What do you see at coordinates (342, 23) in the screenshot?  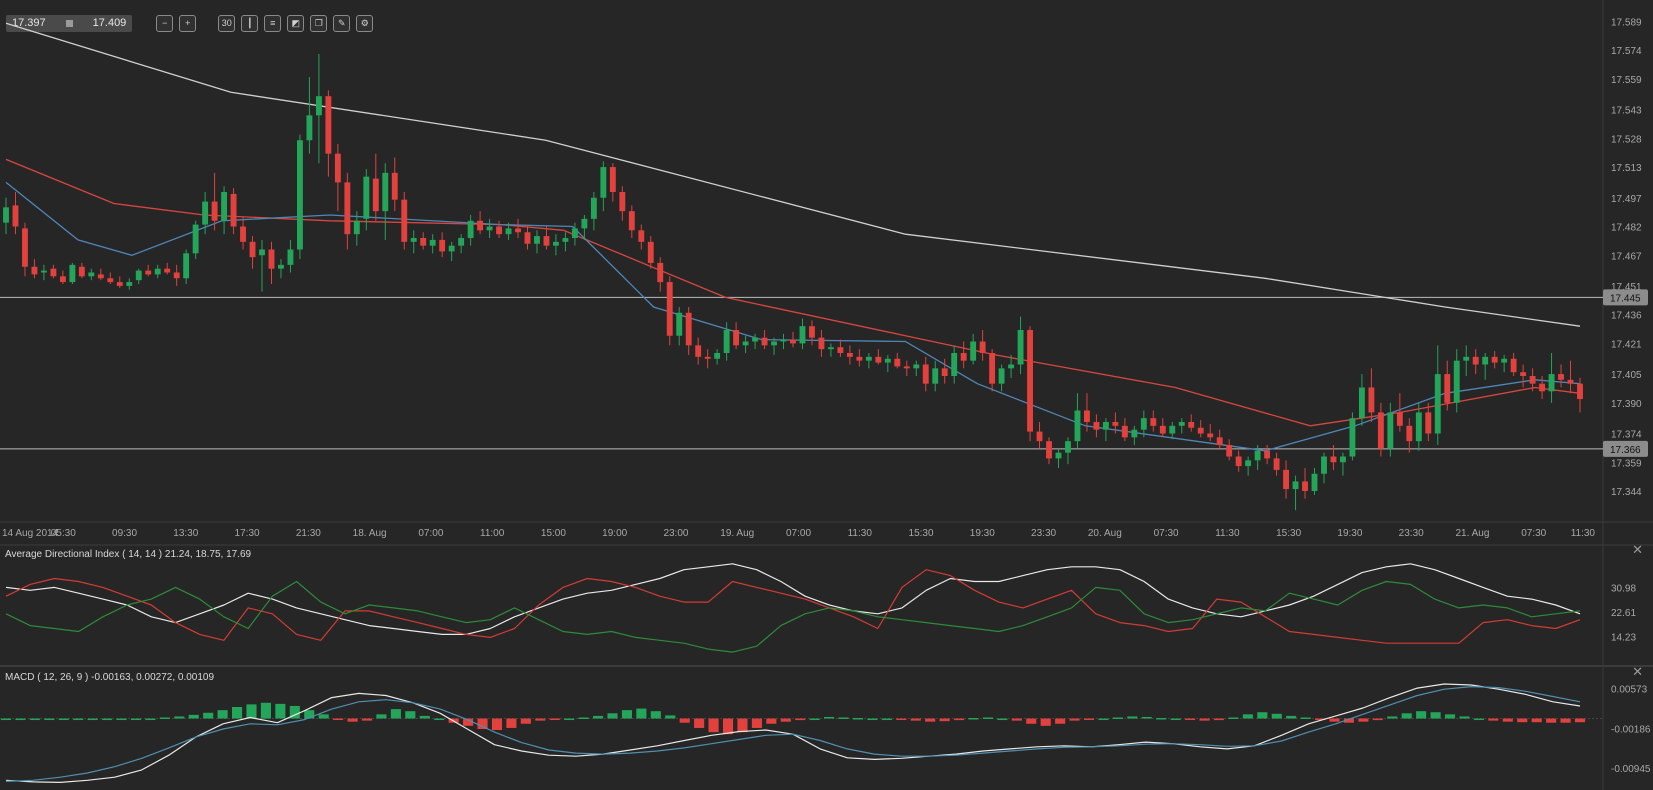 I see `draw-icon: ✎` at bounding box center [342, 23].